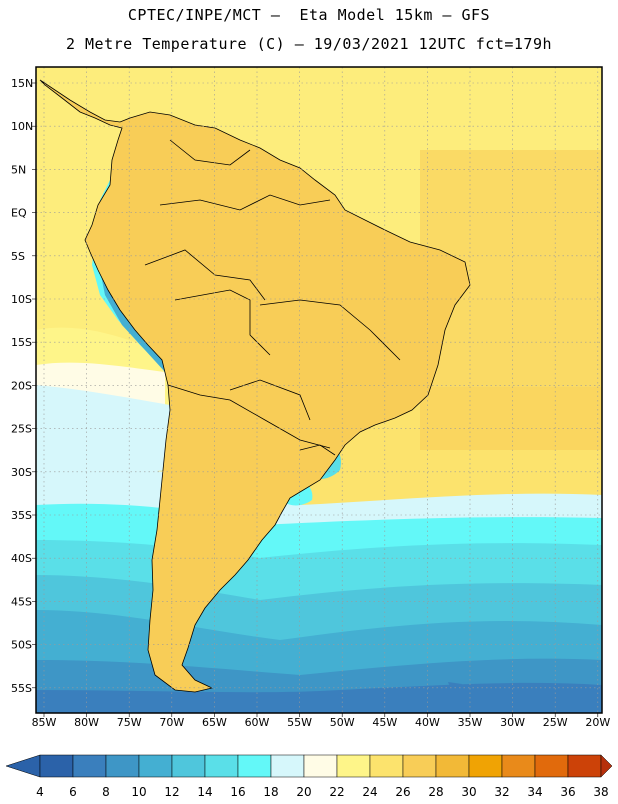 The image size is (618, 804). What do you see at coordinates (501, 792) in the screenshot?
I see `legend-label: 32` at bounding box center [501, 792].